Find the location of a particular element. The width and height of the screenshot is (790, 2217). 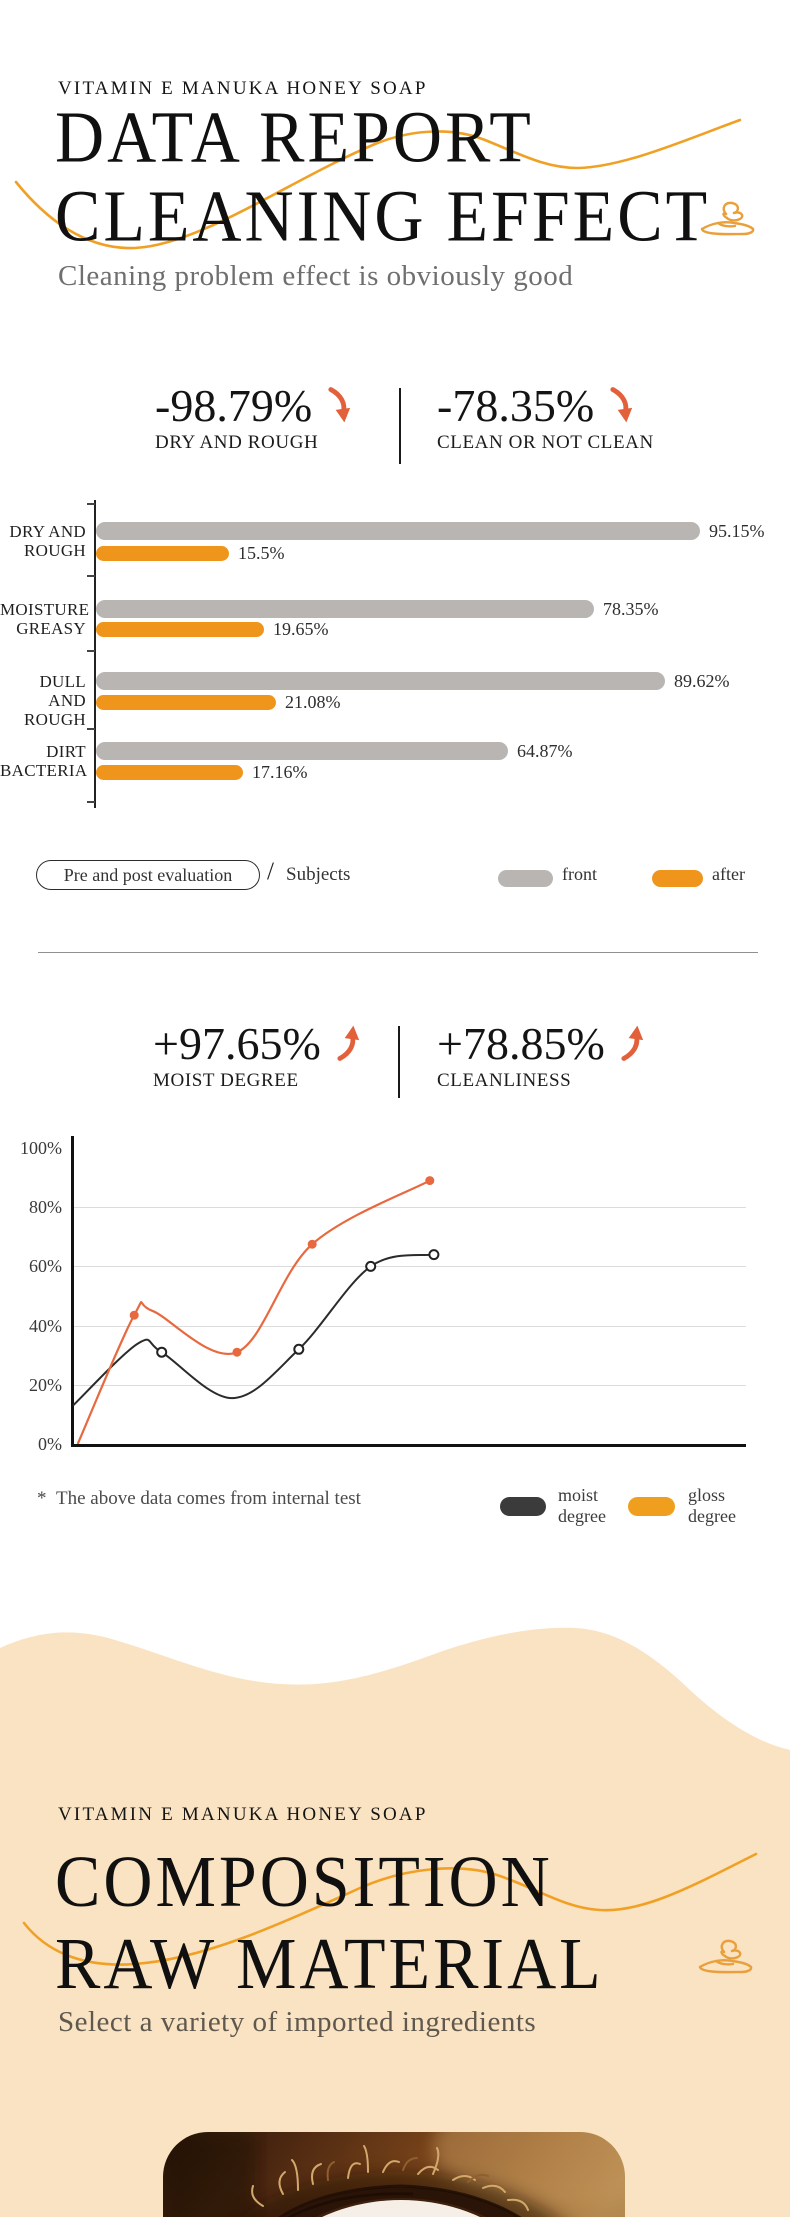

line-series-gloss-degree is located at coordinates (253, 1311).